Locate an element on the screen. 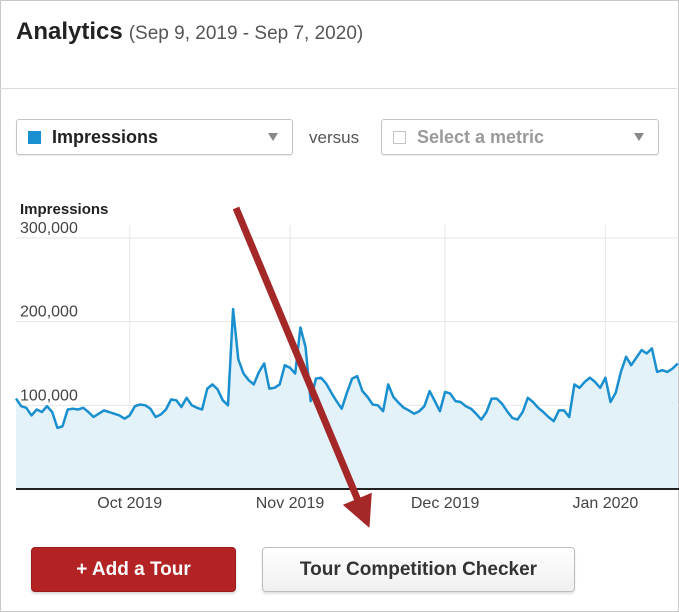 The width and height of the screenshot is (679, 612). versus-label: versus is located at coordinates (334, 137).